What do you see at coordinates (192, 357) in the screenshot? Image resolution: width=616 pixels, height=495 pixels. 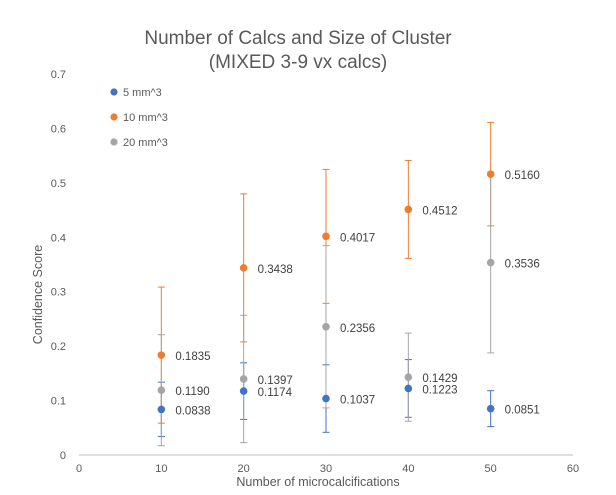 I see `data-label: 0.1835` at bounding box center [192, 357].